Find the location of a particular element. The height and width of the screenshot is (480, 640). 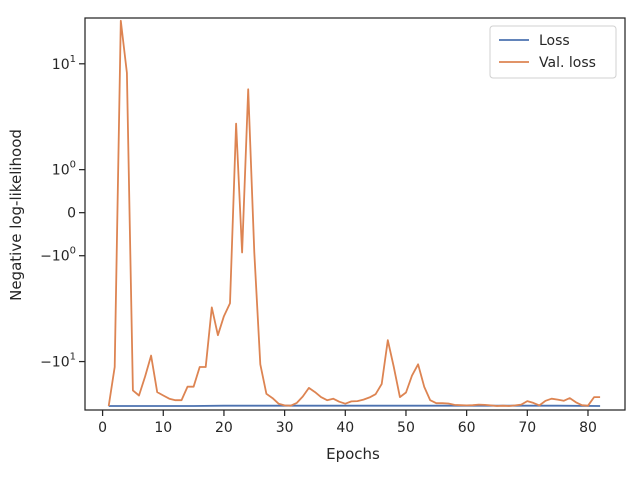

y-tick-label: −101 is located at coordinates (58, 361).